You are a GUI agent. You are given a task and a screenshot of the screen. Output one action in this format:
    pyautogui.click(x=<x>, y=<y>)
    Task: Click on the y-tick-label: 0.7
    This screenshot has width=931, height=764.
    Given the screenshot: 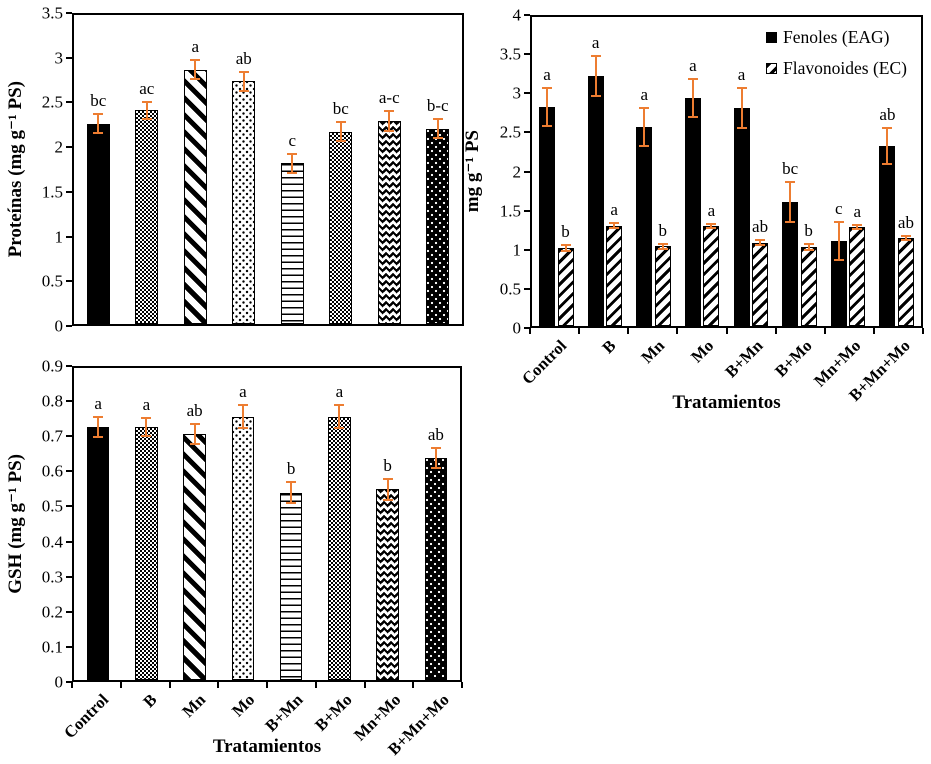 What is the action you would take?
    pyautogui.click(x=52, y=436)
    